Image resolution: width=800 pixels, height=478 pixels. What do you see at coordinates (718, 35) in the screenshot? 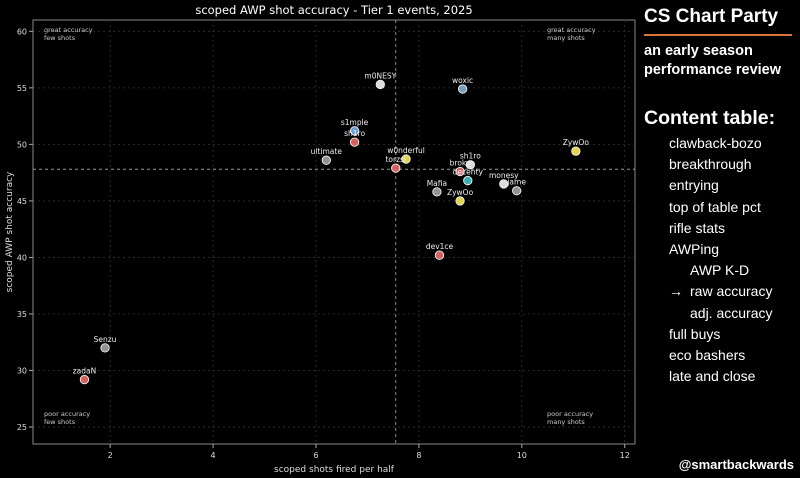
I see `brand-underline` at bounding box center [718, 35].